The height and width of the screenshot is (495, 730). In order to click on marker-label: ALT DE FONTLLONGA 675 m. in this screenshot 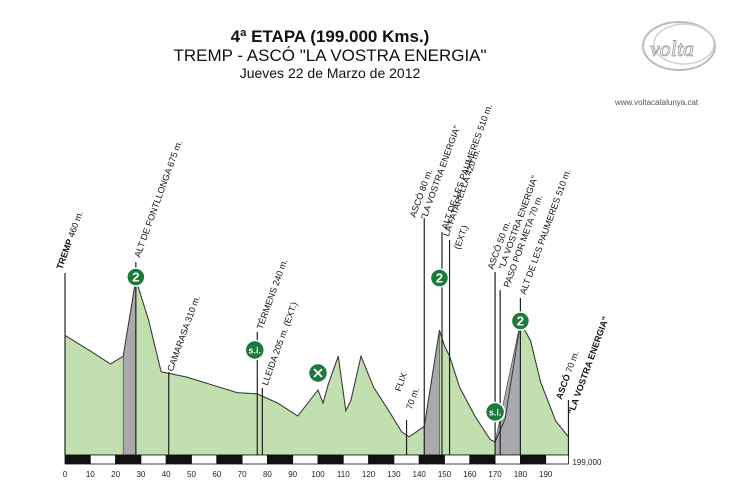, I will do `click(158, 199)`.